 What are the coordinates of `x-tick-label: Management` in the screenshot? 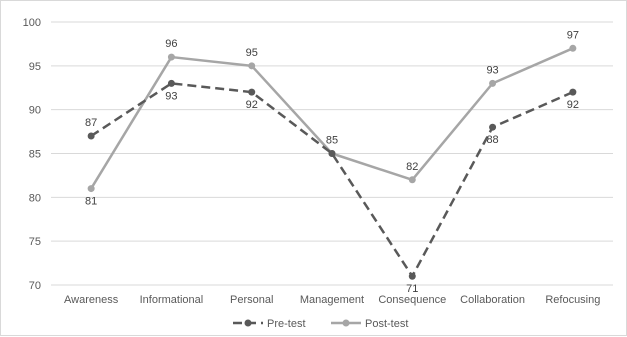 It's located at (332, 300).